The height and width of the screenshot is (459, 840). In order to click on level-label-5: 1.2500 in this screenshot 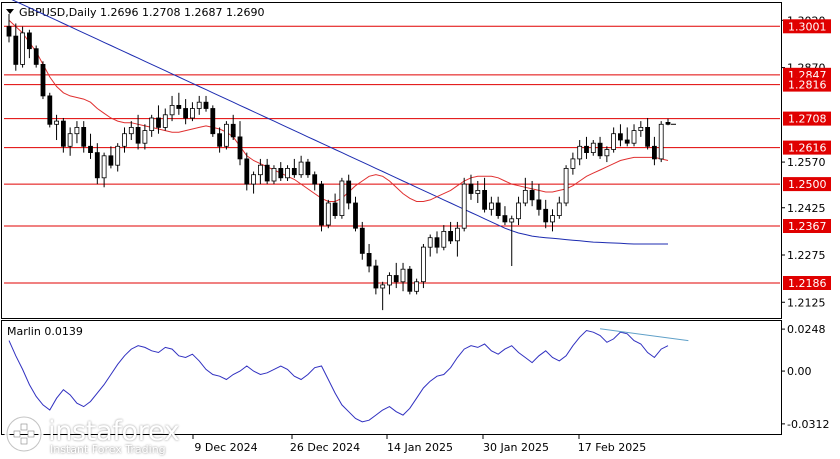, I will do `click(807, 184)`.